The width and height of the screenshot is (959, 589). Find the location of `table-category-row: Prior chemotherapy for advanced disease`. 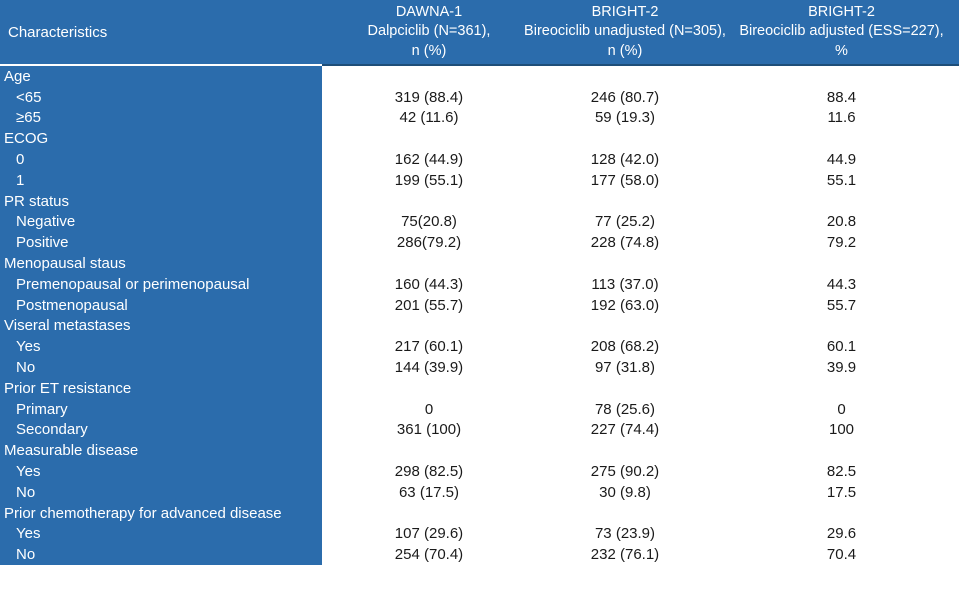

table-category-row: Prior chemotherapy for advanced disease is located at coordinates (479, 513).